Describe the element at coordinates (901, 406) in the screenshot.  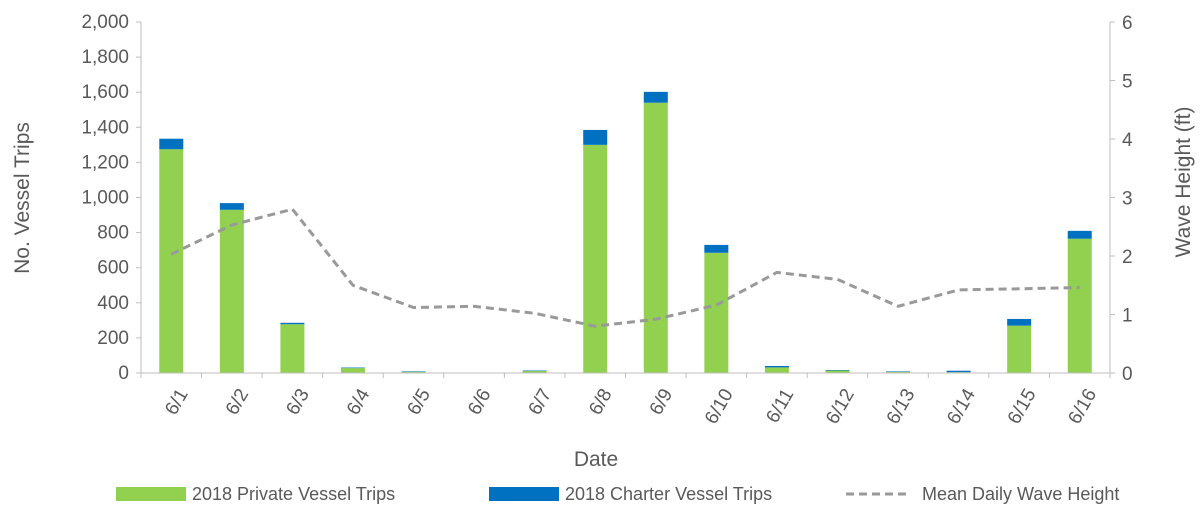
I see `x-tick-label-6-13: 6/13` at that location.